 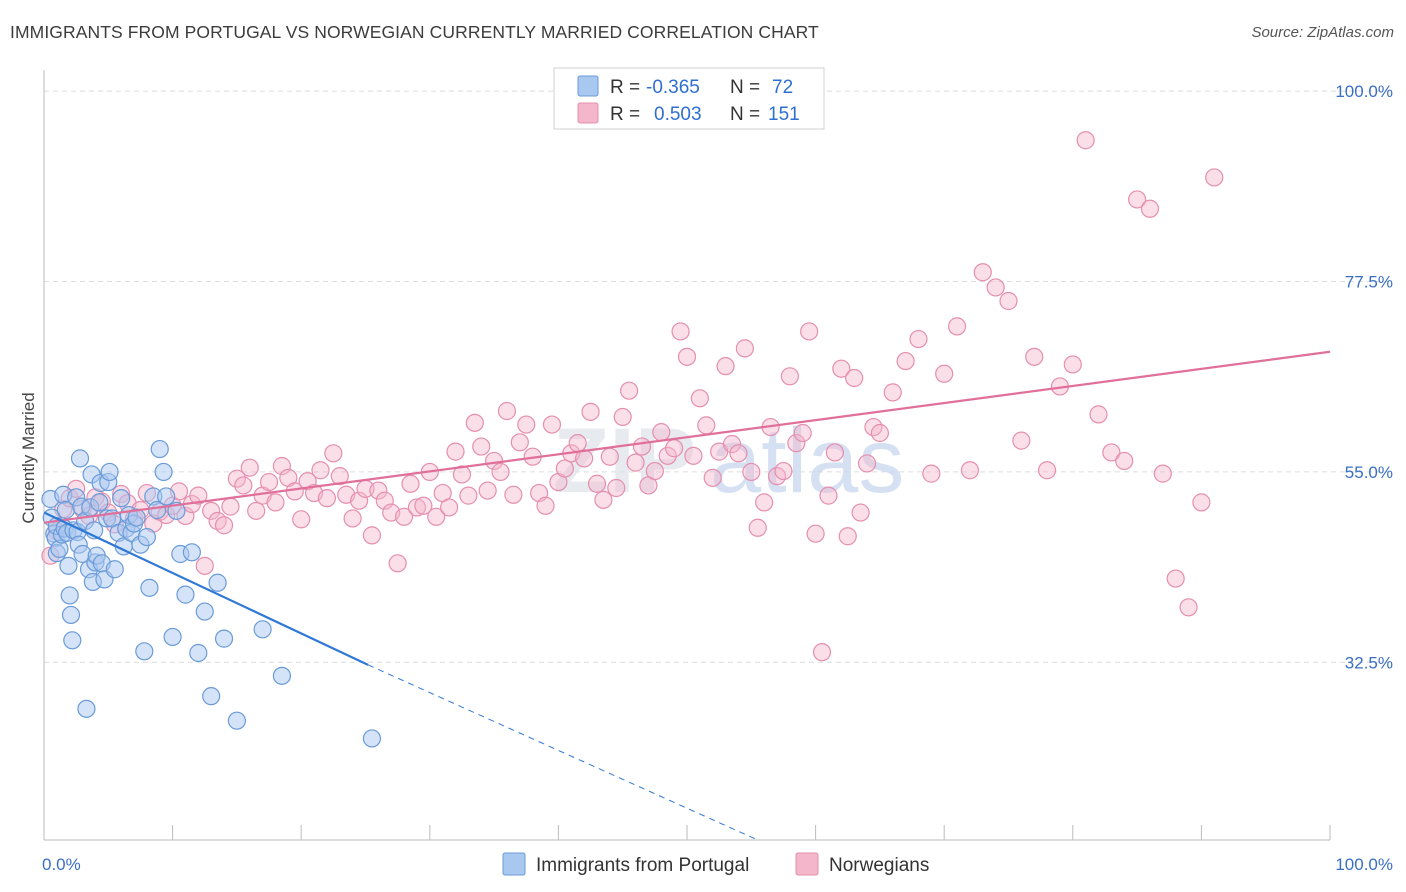 What do you see at coordinates (624, 461) in the screenshot?
I see `watermark-bold: ZIP` at bounding box center [624, 461].